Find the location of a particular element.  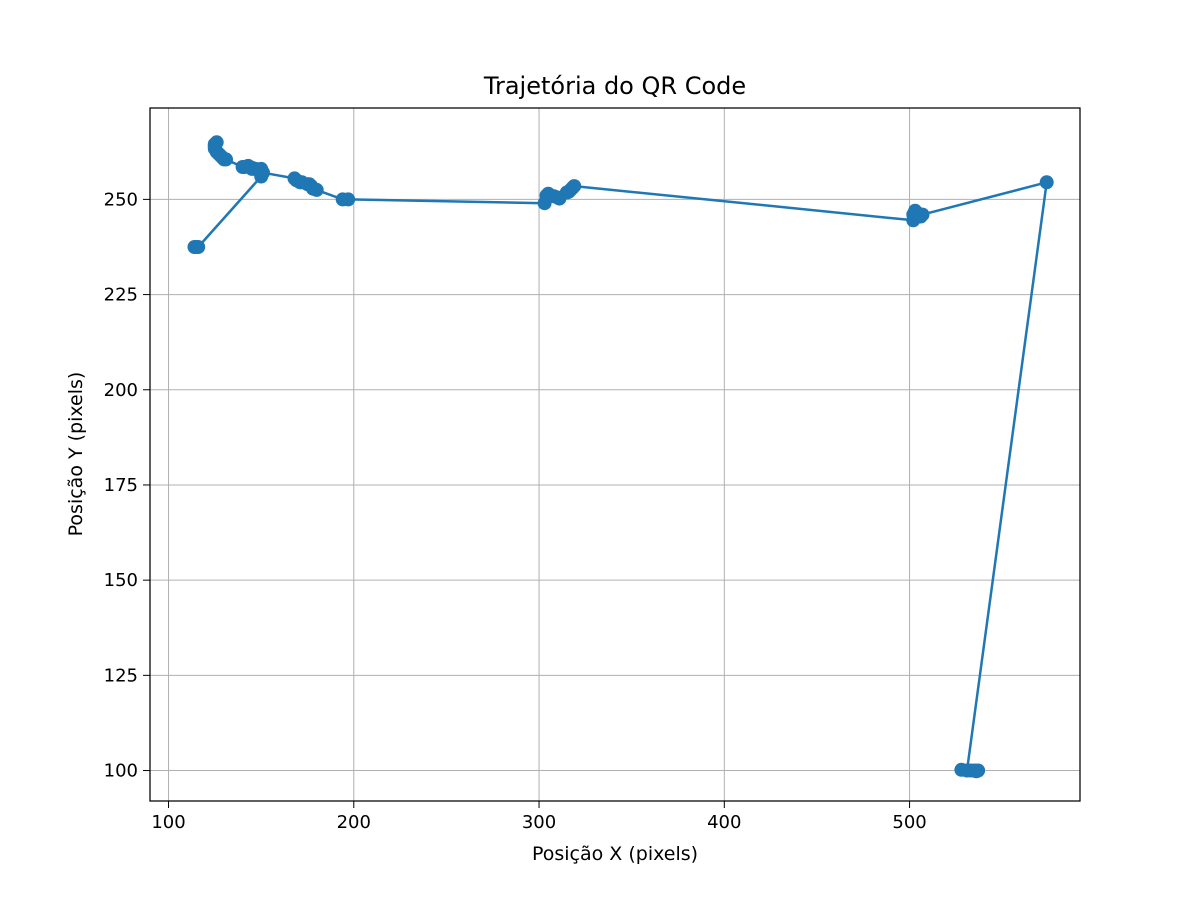

y-tick-label: 125 is located at coordinates (121, 675).